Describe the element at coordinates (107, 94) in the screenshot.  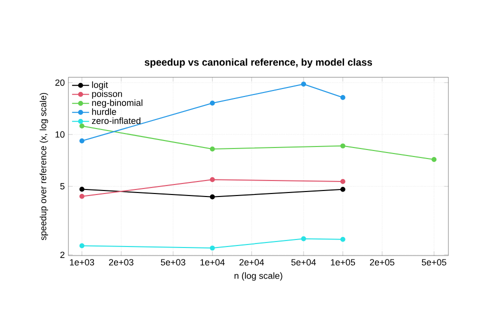
I see `legend-label: poisson` at that location.